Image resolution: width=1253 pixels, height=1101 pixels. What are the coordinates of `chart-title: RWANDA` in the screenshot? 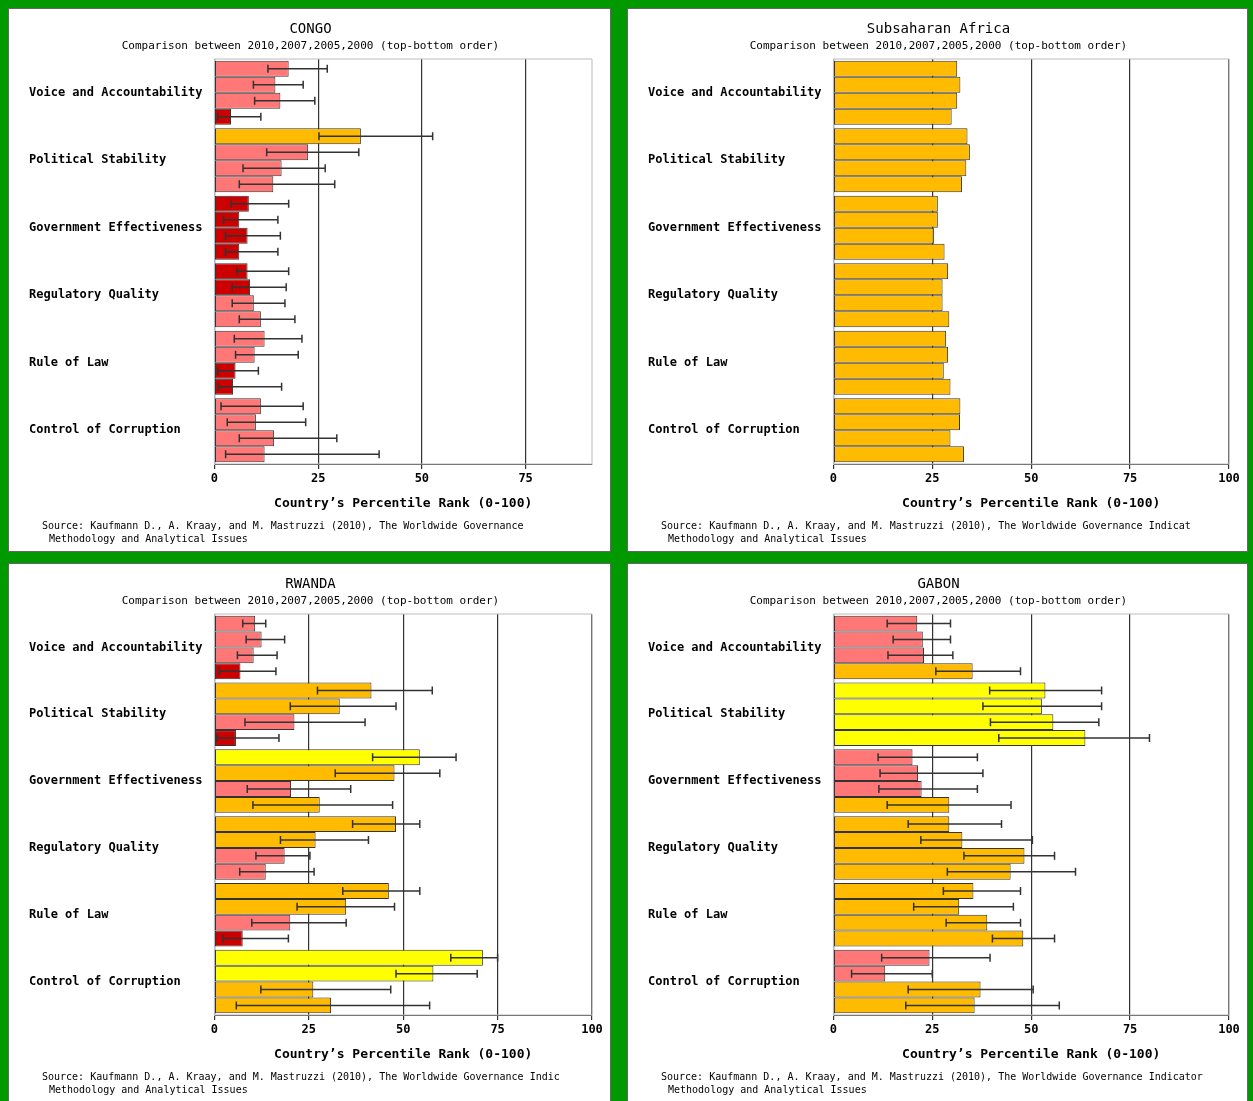 It's located at (311, 583).